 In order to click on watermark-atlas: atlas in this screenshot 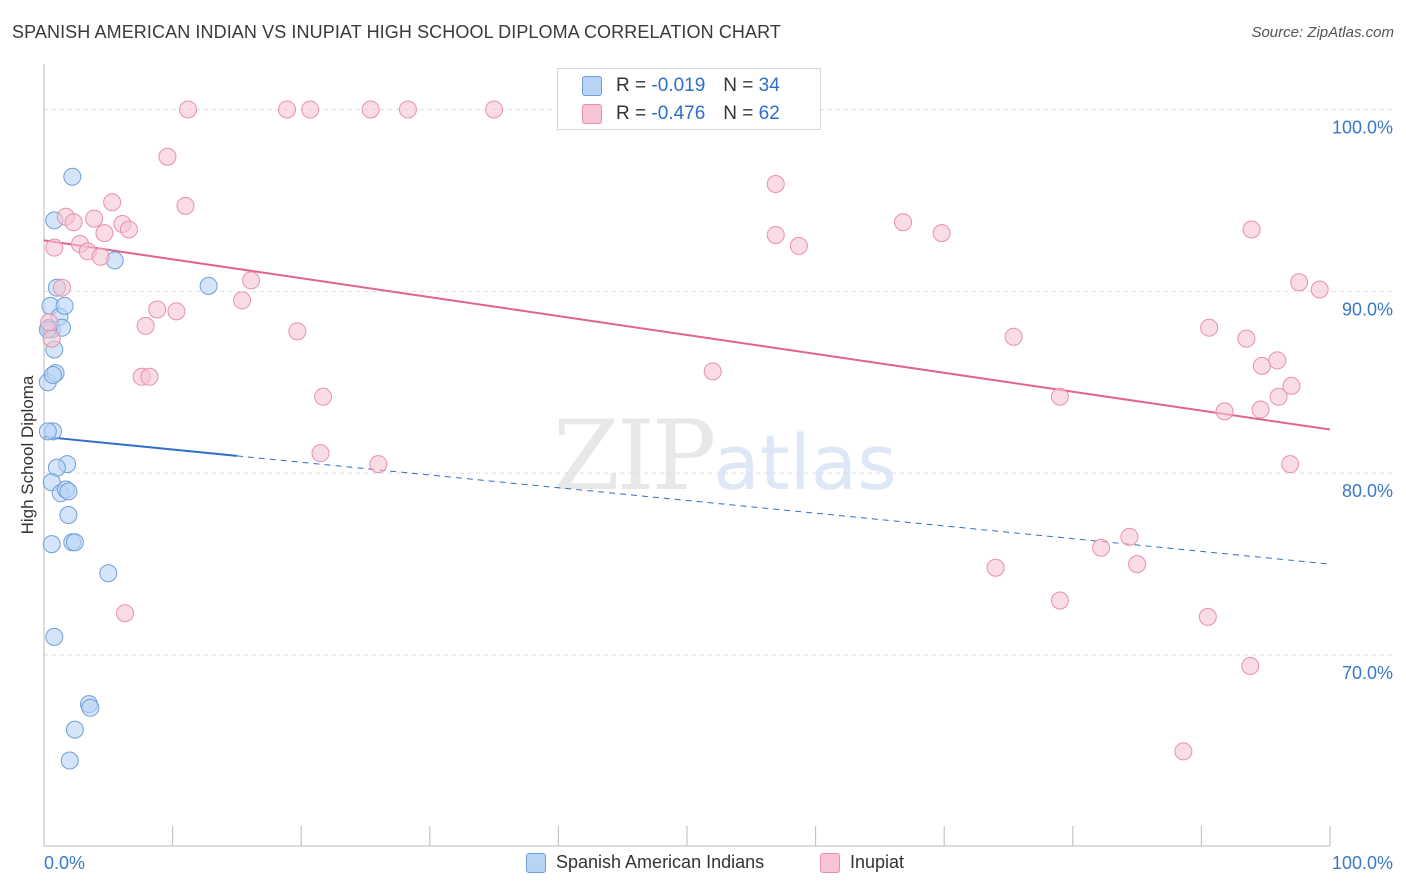, I will do `click(805, 462)`.